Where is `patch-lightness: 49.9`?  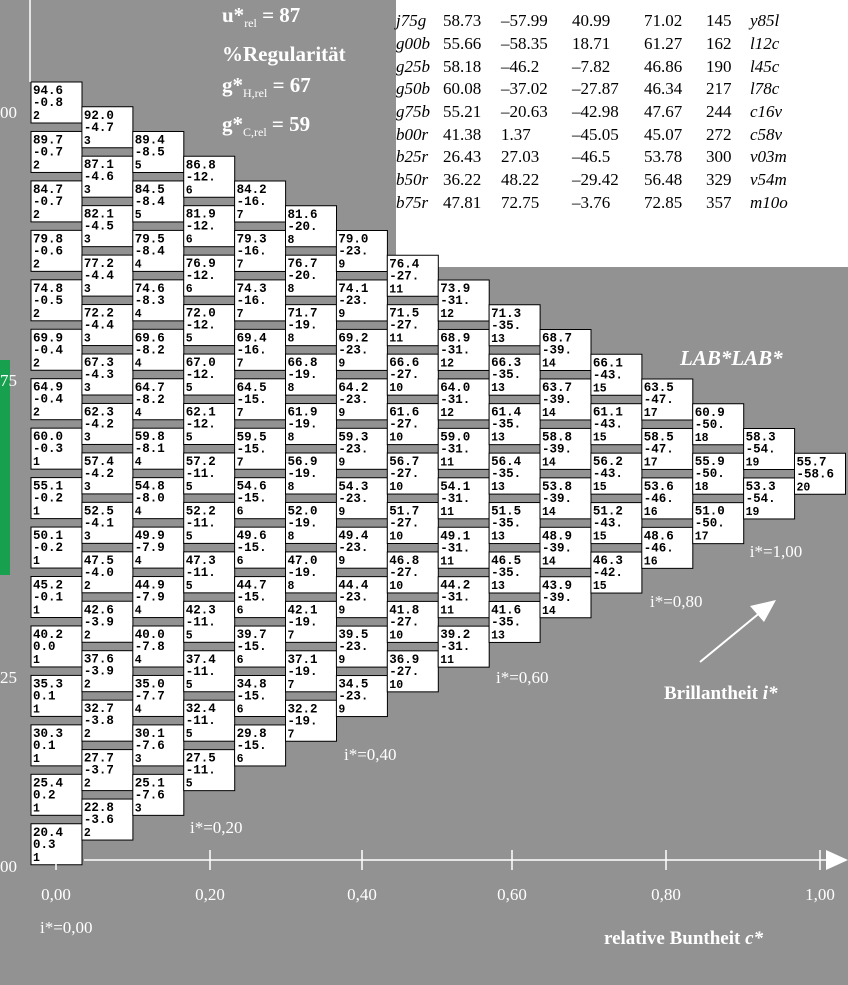
patch-lightness: 49.9 is located at coordinates (150, 536).